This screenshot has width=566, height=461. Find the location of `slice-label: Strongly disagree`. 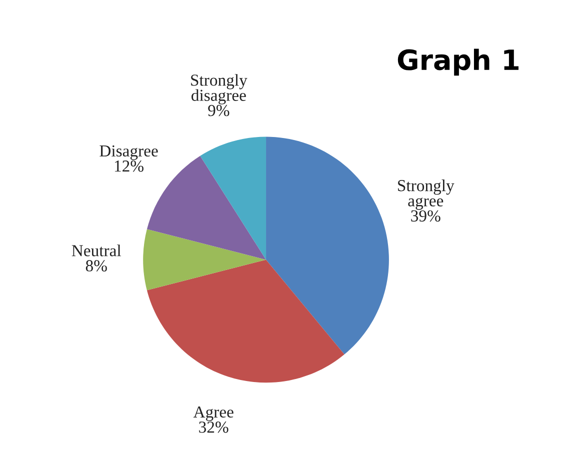

slice-label: Strongly disagree is located at coordinates (219, 89).